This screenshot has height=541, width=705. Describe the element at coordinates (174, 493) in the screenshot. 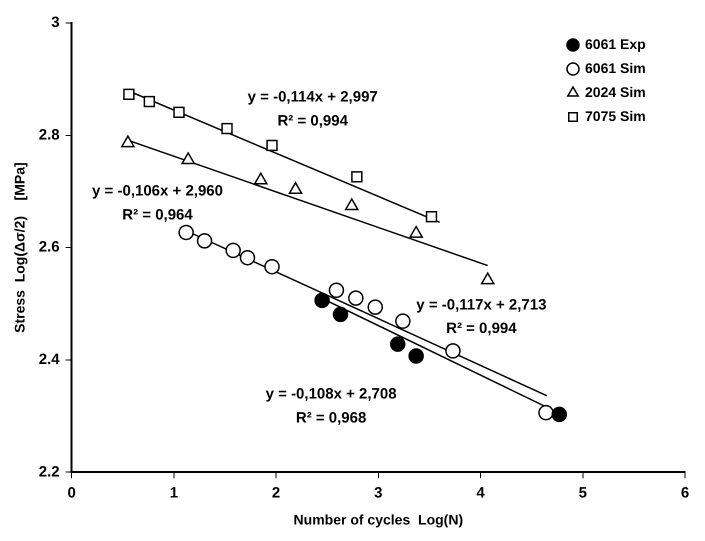

I see `x-tick-label: 1` at that location.